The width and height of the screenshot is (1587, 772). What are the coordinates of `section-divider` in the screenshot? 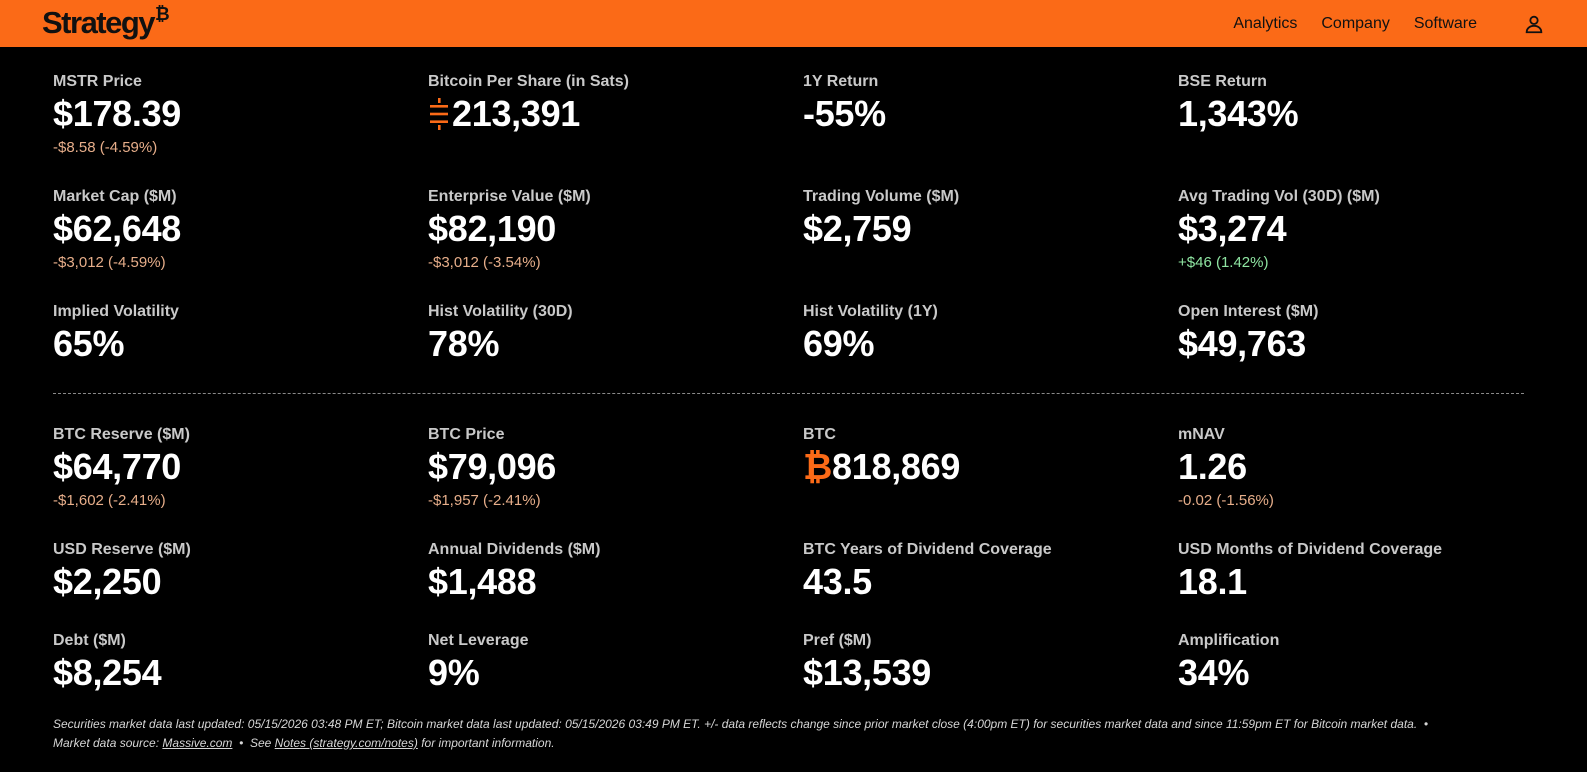 It's located at (788, 393).